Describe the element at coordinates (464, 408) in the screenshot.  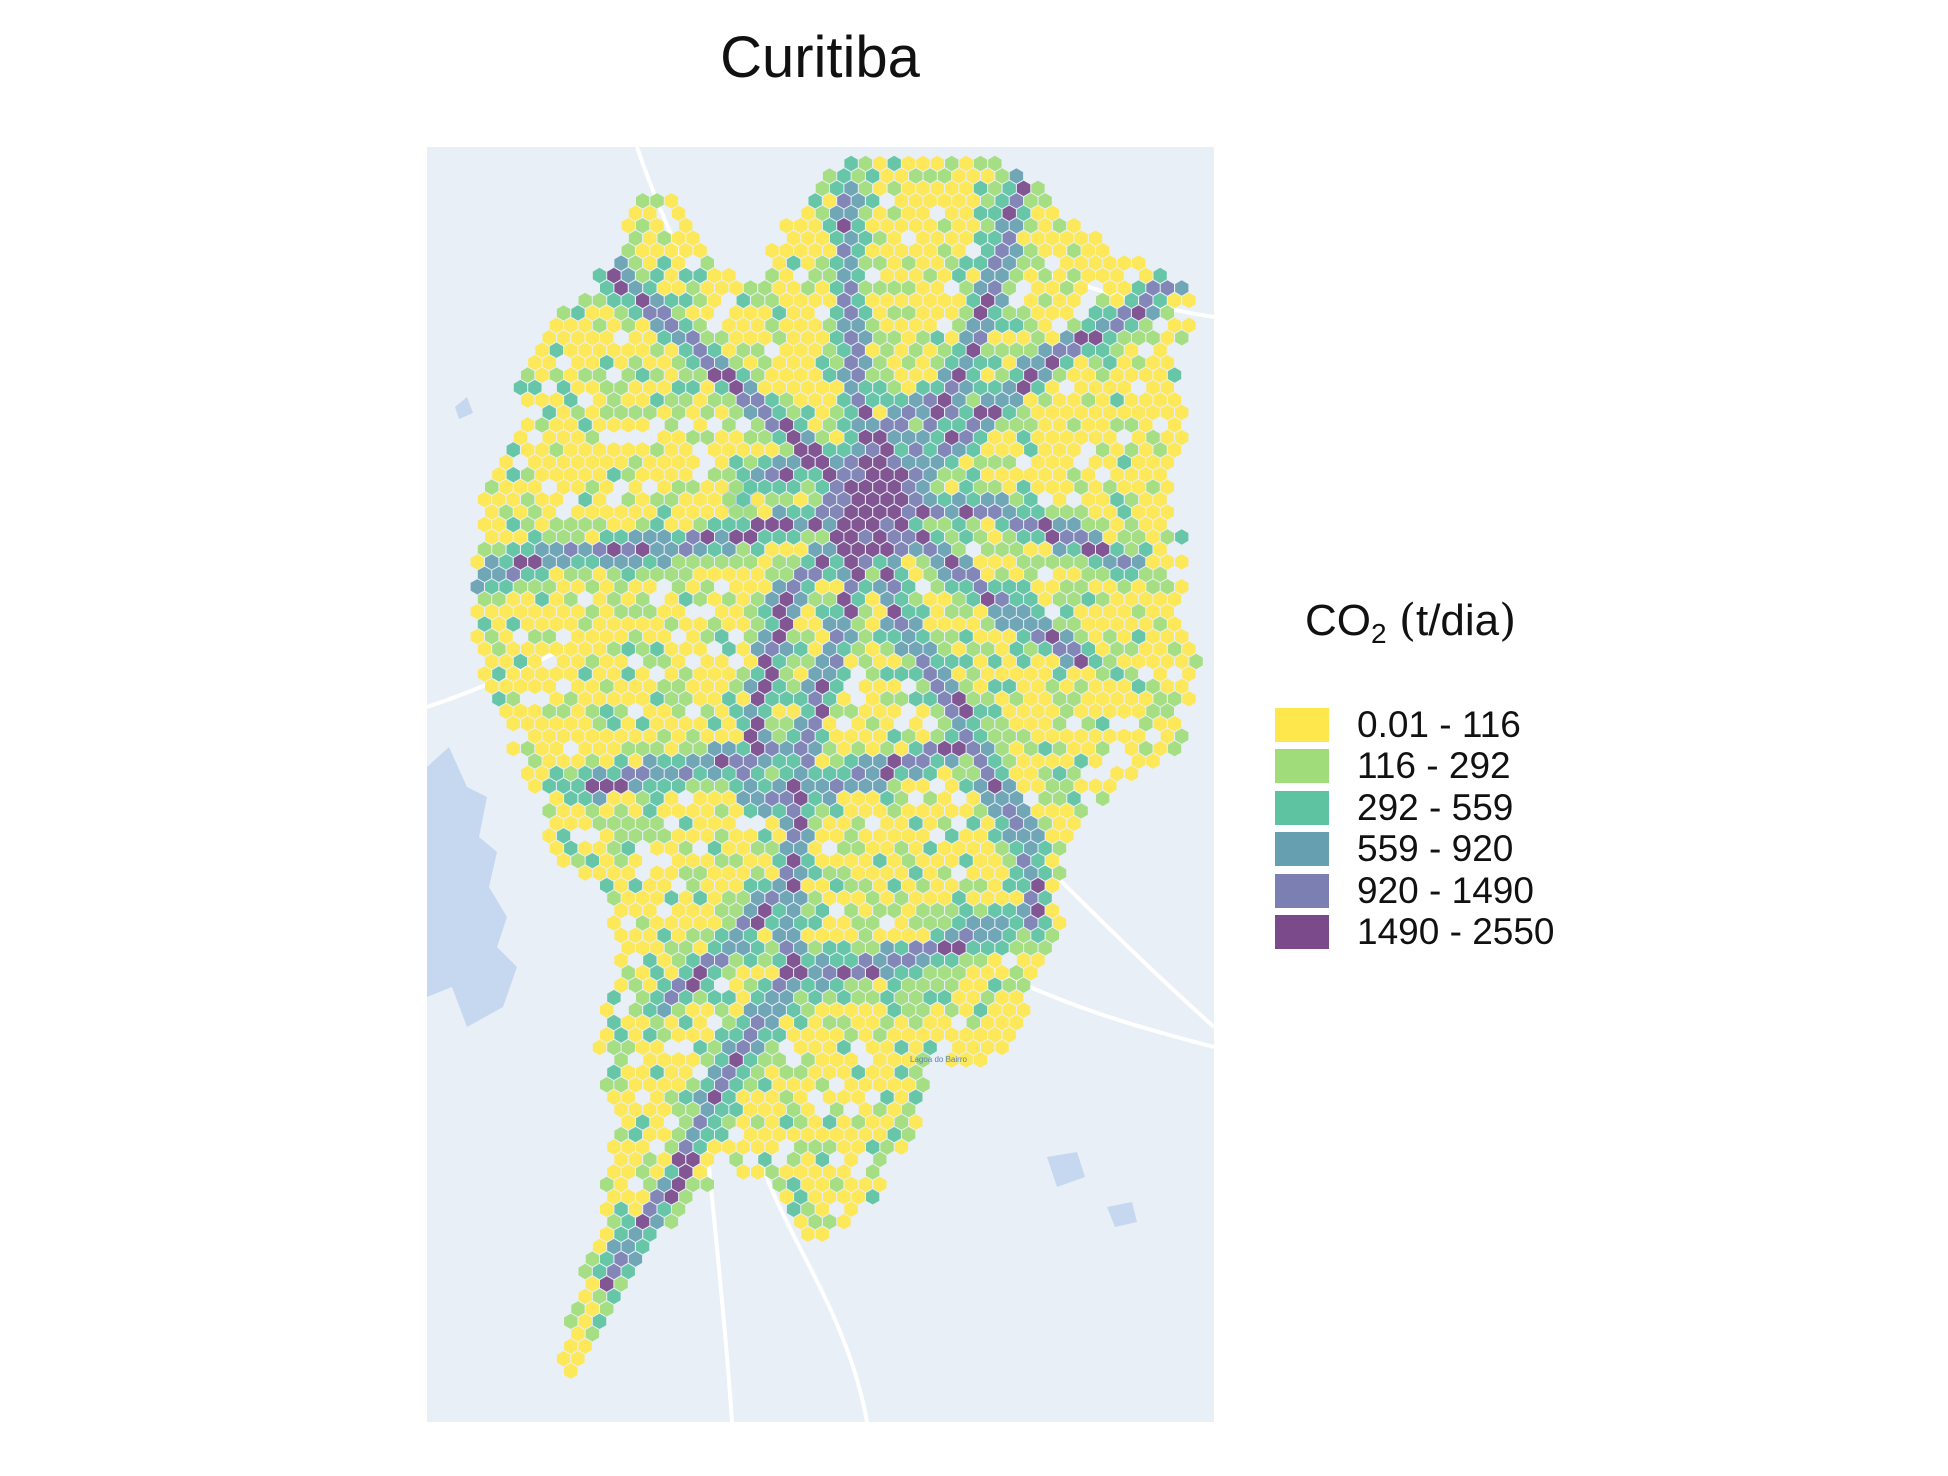
I see `ponds-northwest` at that location.